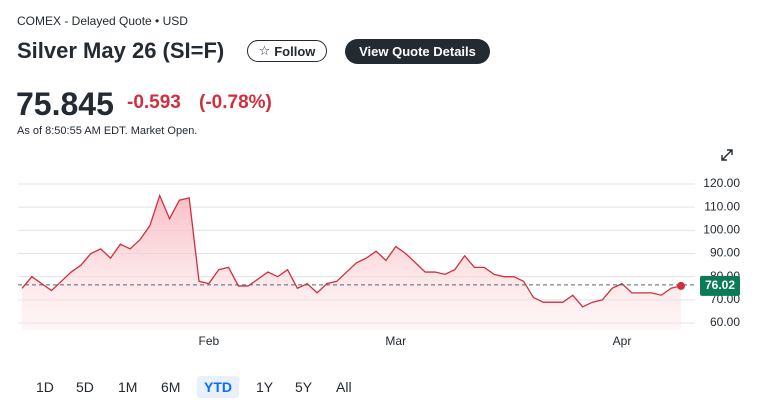 This screenshot has width=765, height=419. Describe the element at coordinates (107, 131) in the screenshot. I see `as-of: As of 8:50:55 AM EDT. Market Open.` at that location.